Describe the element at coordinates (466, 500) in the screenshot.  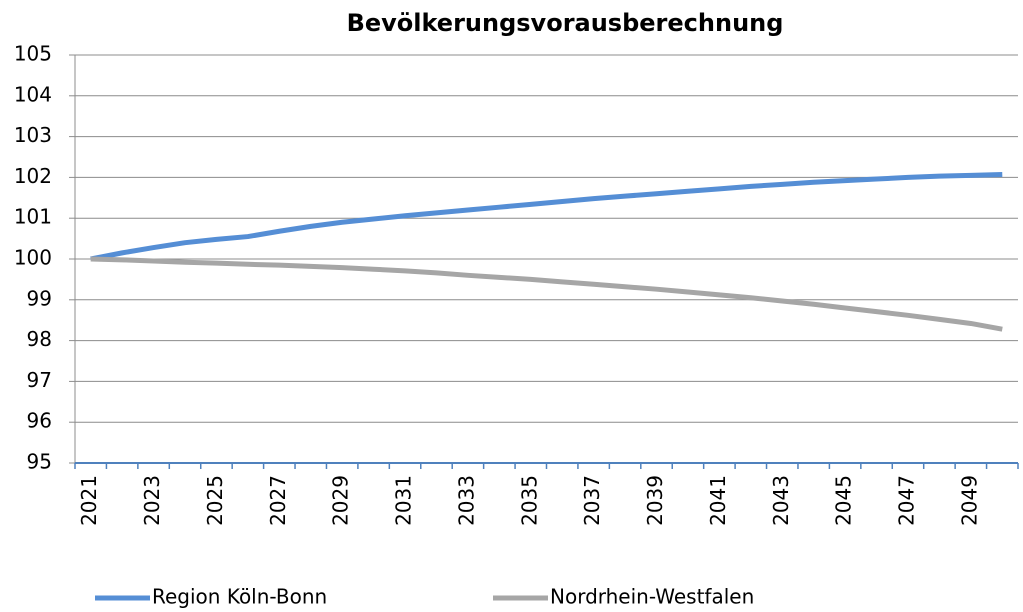
I see `x-tick-label: 2033` at that location.